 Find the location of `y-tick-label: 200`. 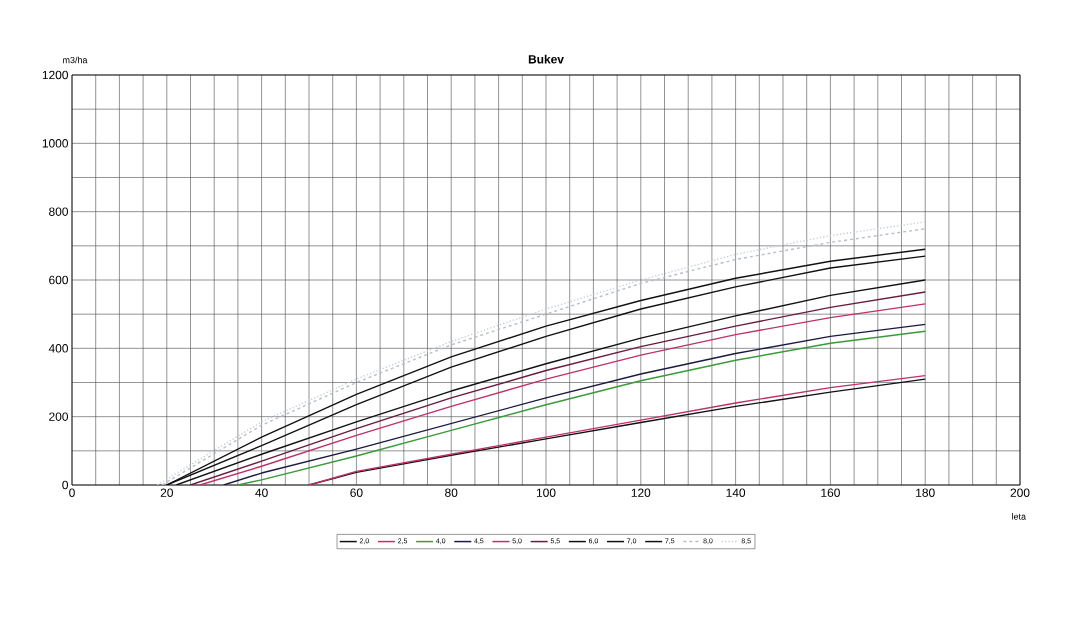

y-tick-label: 200 is located at coordinates (59, 416).